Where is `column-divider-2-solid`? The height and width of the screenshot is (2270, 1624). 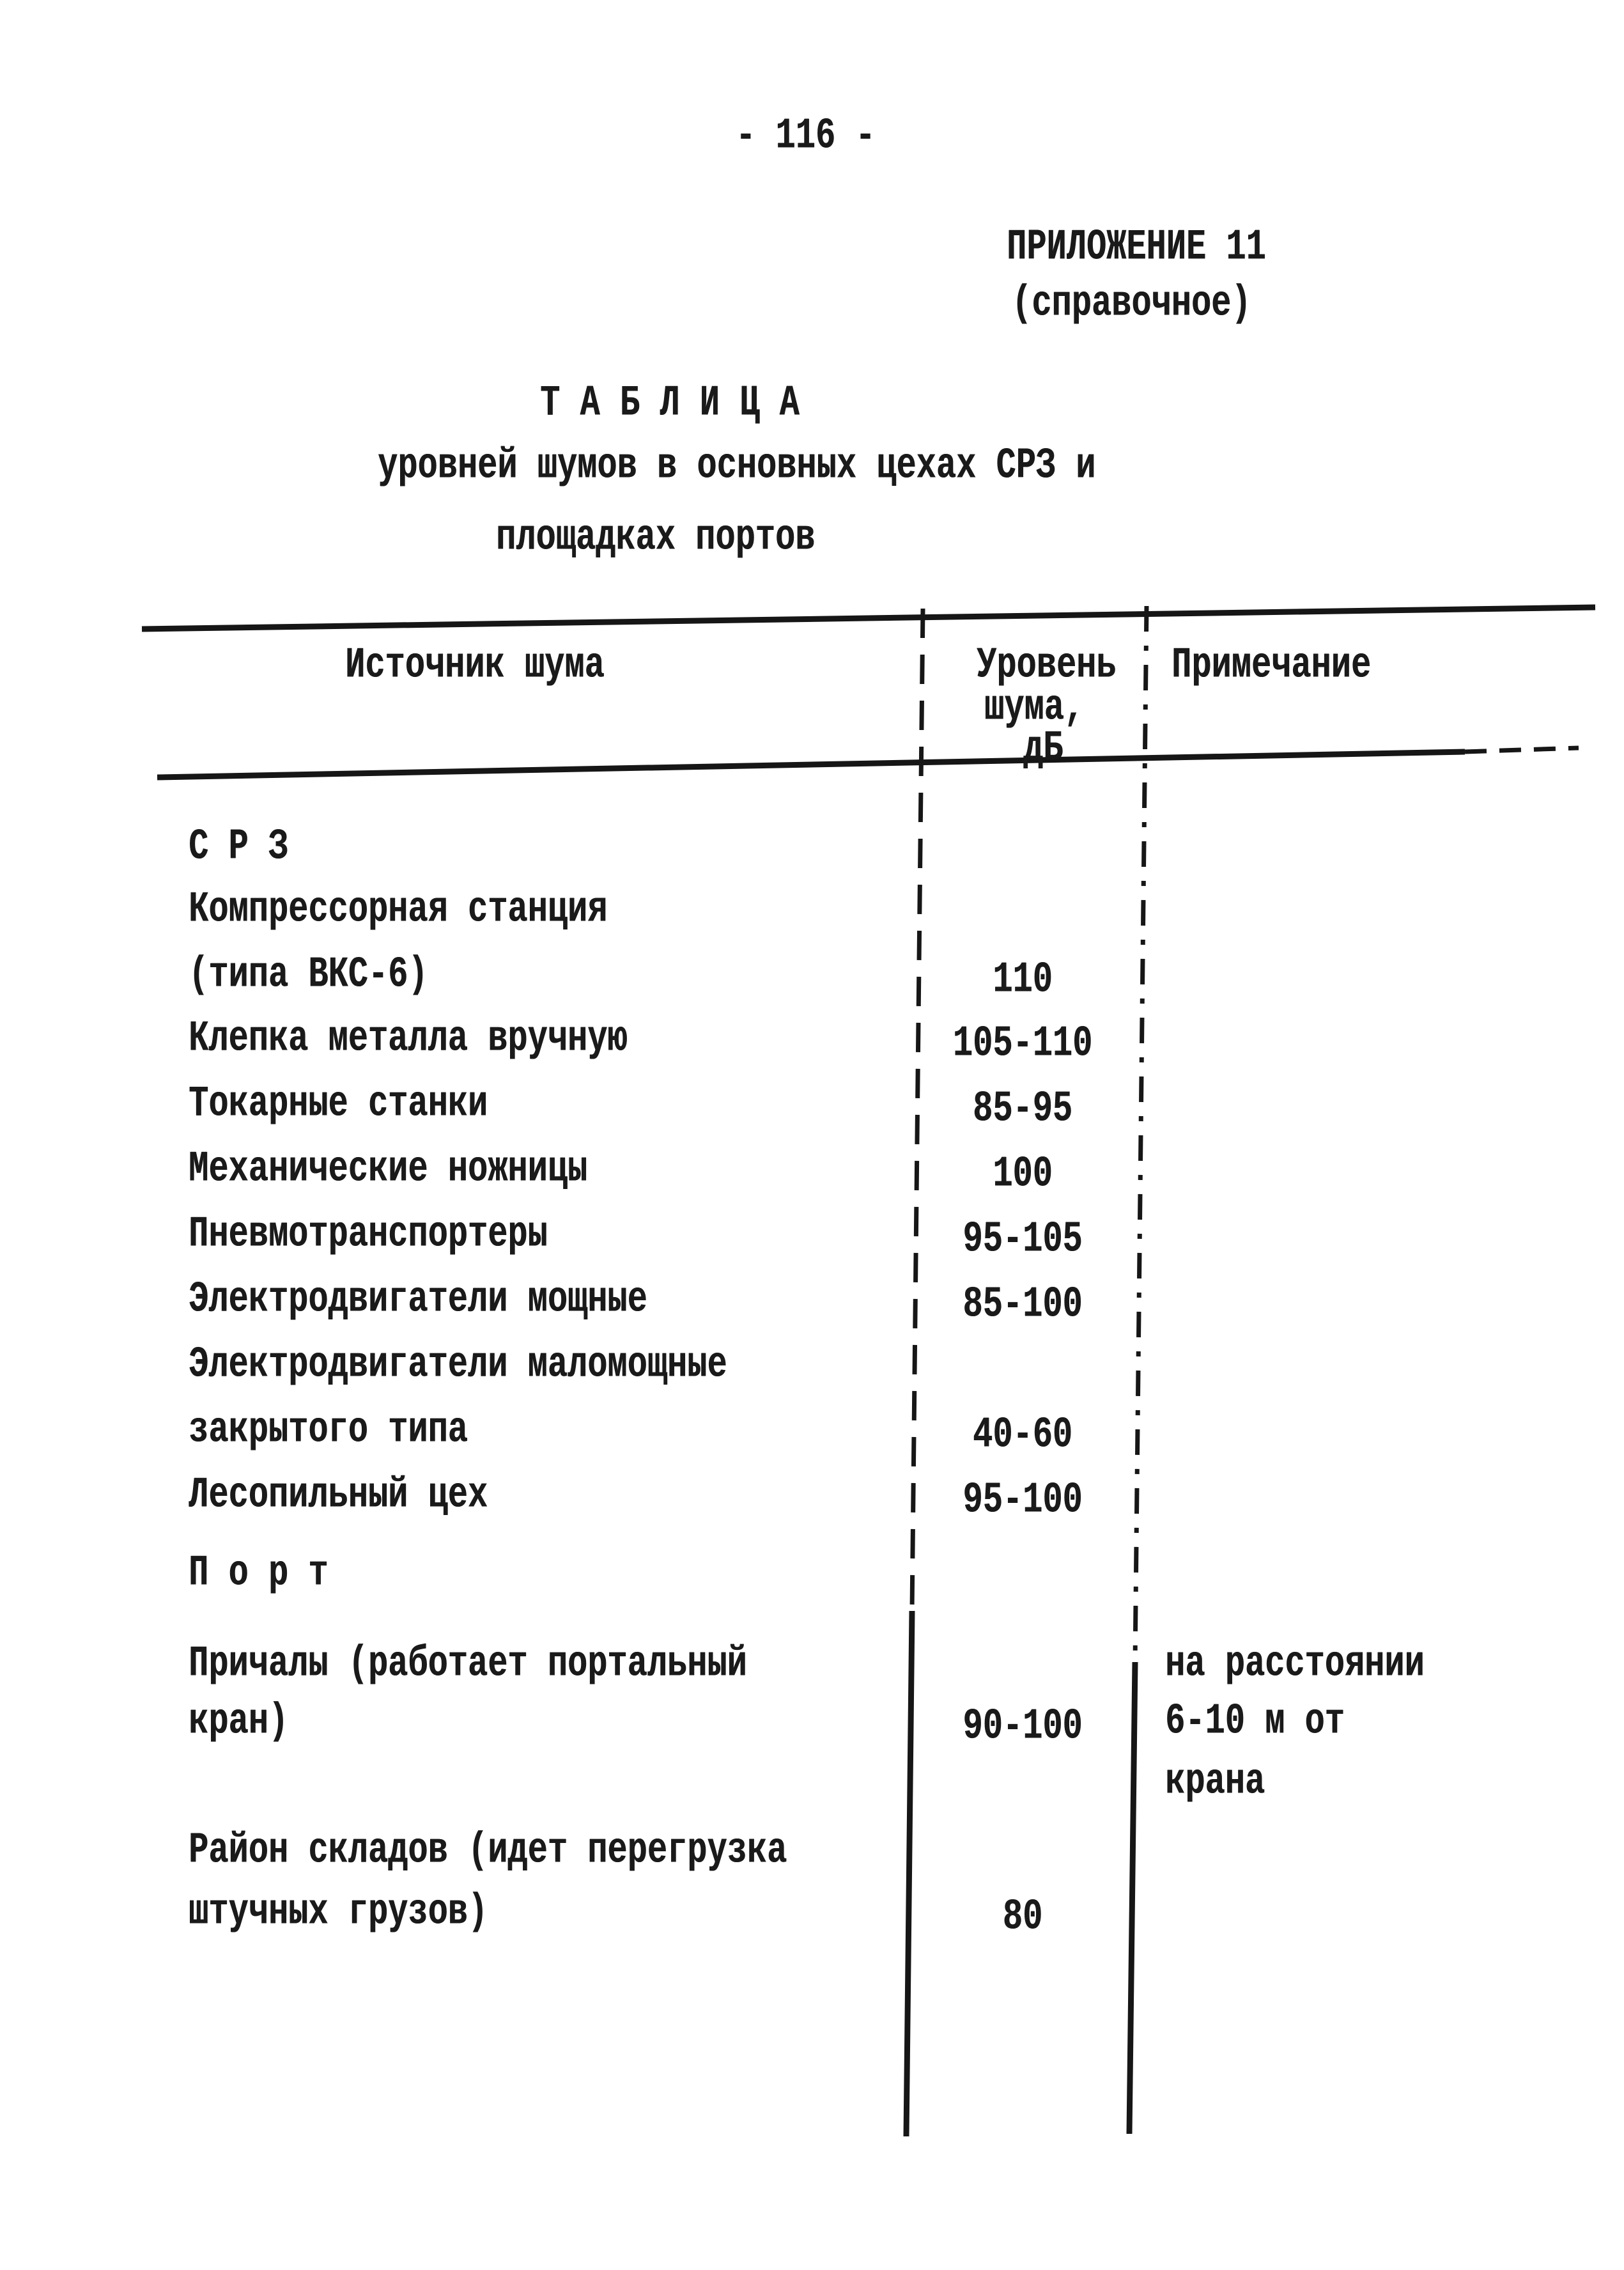 column-divider-2-solid is located at coordinates (1132, 1898).